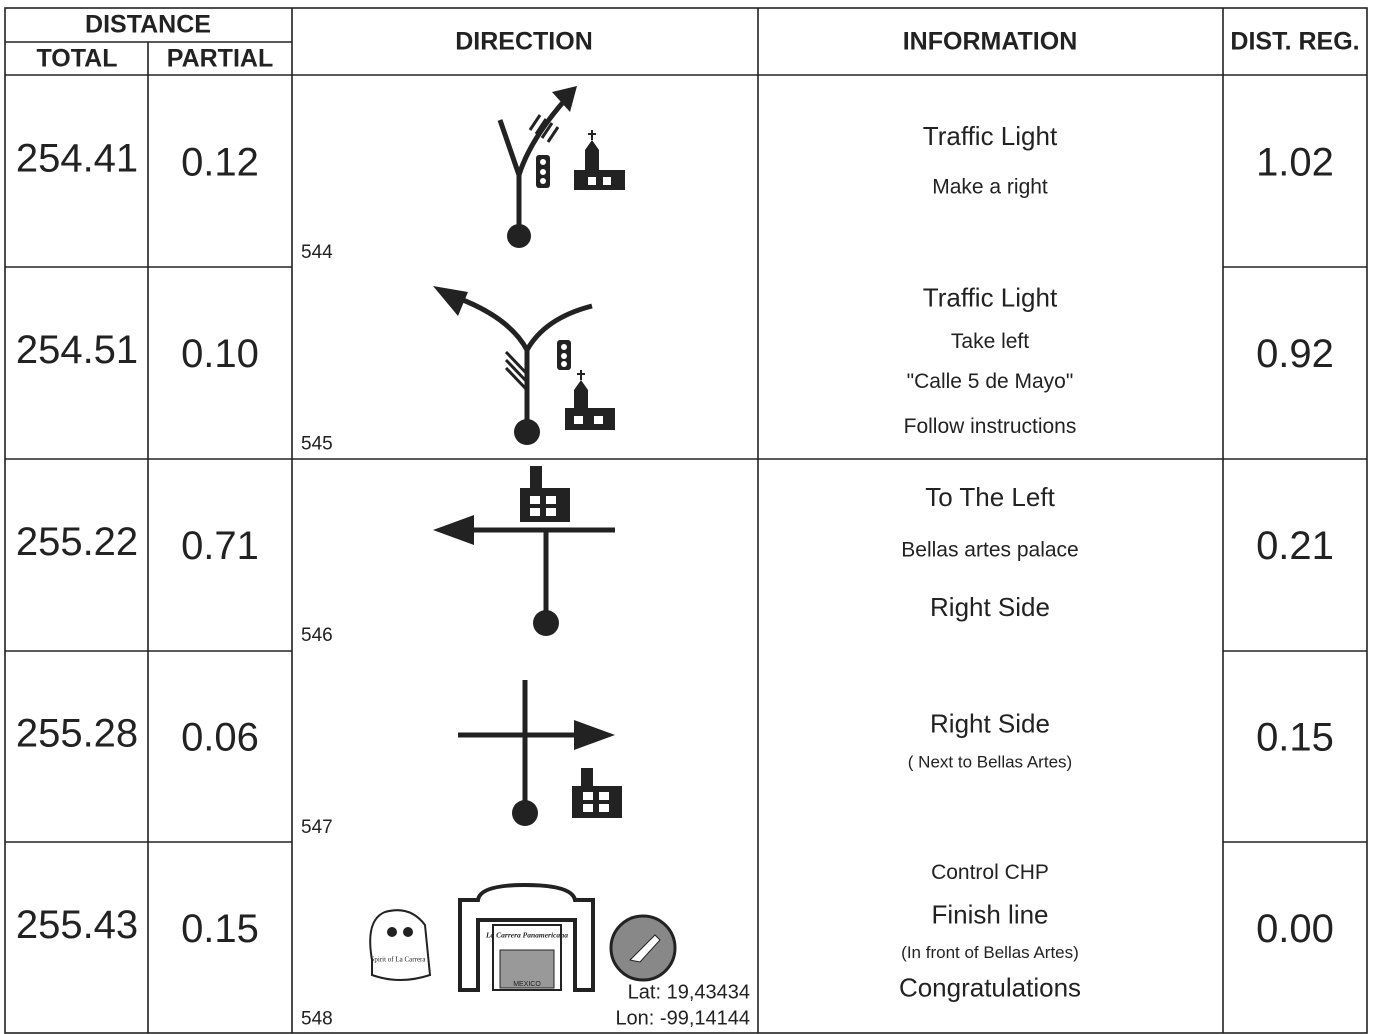 The image size is (1375, 1034). What do you see at coordinates (1295, 737) in the screenshot?
I see `dist-reg: 0.15` at bounding box center [1295, 737].